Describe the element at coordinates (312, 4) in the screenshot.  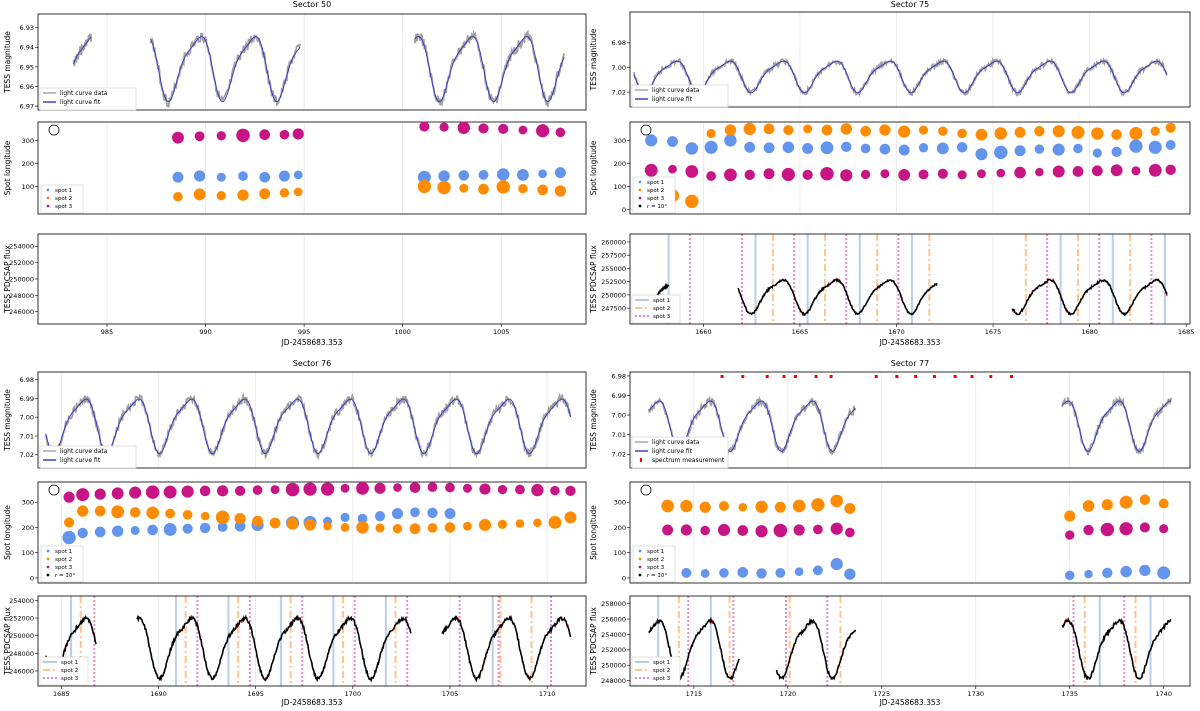
I see `panel-title: Sector 50` at that location.